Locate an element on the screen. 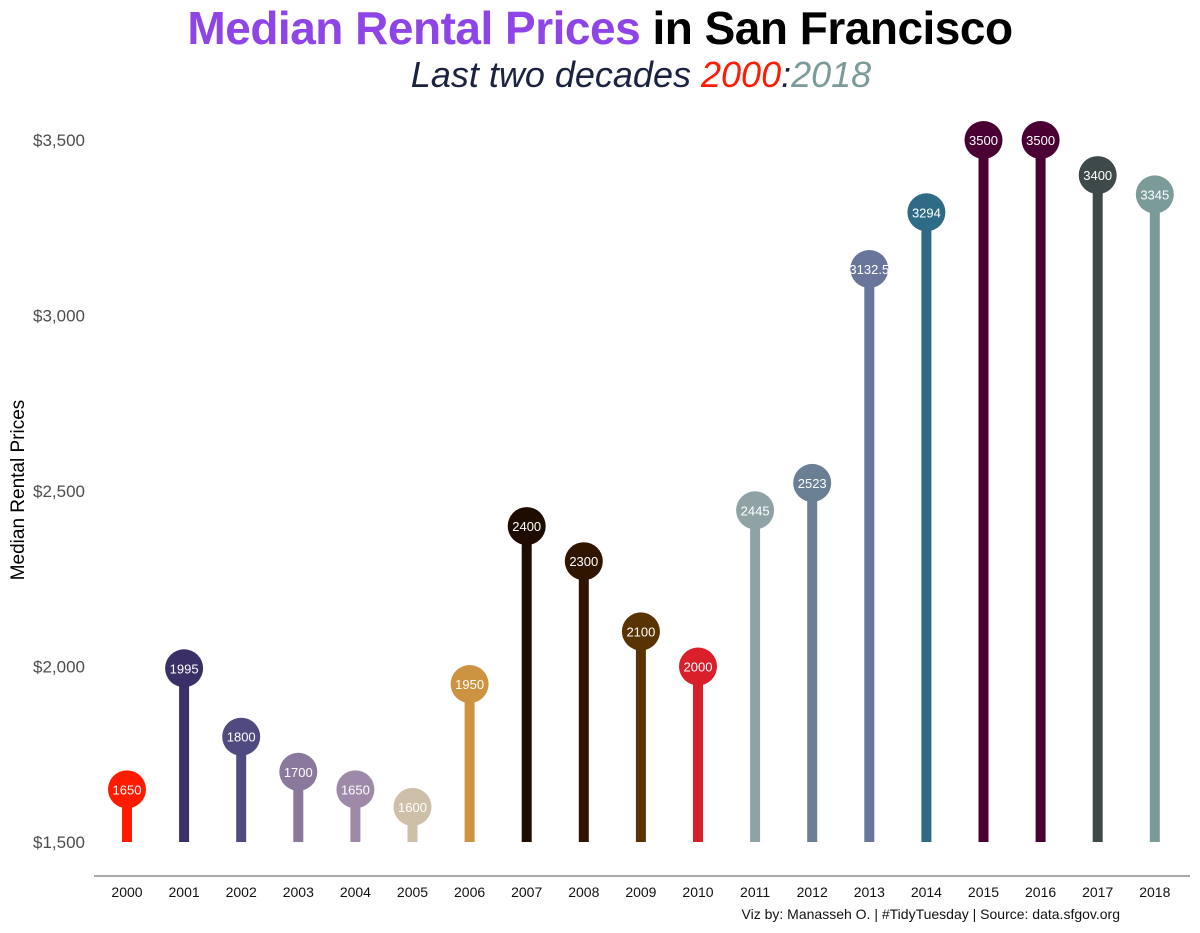 This screenshot has height=933, width=1200. y-axis: $1,500 $2,000 $2,500 $3,000 $3,500 is located at coordinates (59, 491).